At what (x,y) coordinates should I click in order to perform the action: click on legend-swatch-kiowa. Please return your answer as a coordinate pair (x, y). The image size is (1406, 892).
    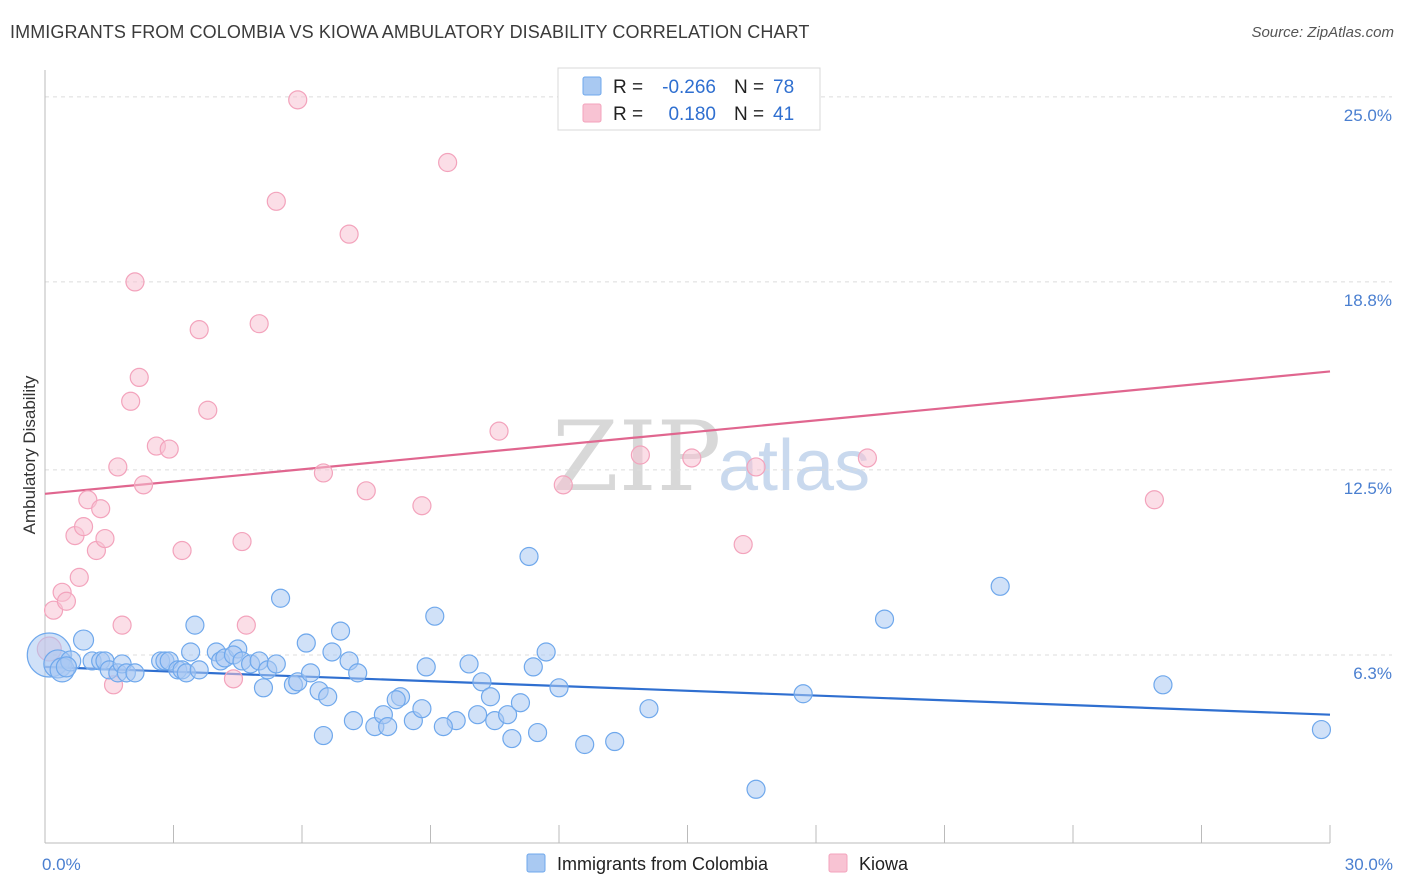
    Looking at the image, I should click on (592, 113).